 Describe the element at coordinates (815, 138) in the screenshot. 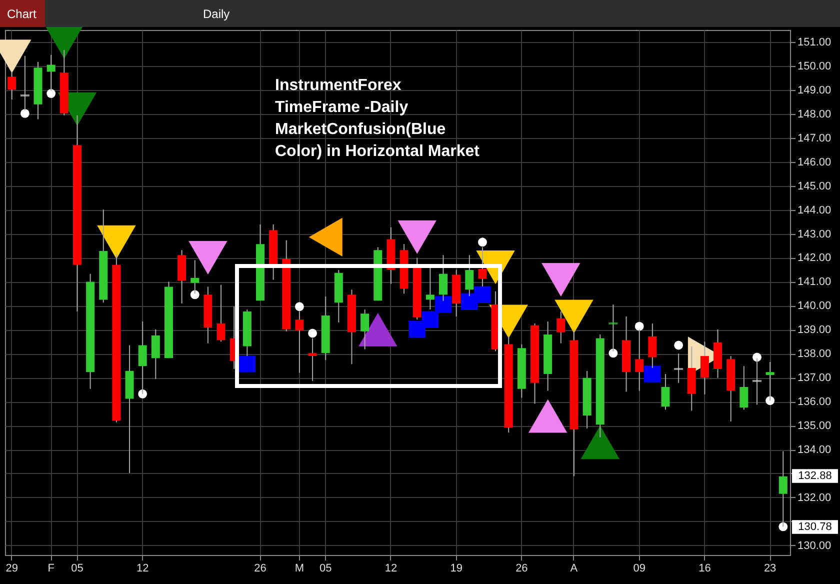

I see `y-tick-label: 147.00` at that location.